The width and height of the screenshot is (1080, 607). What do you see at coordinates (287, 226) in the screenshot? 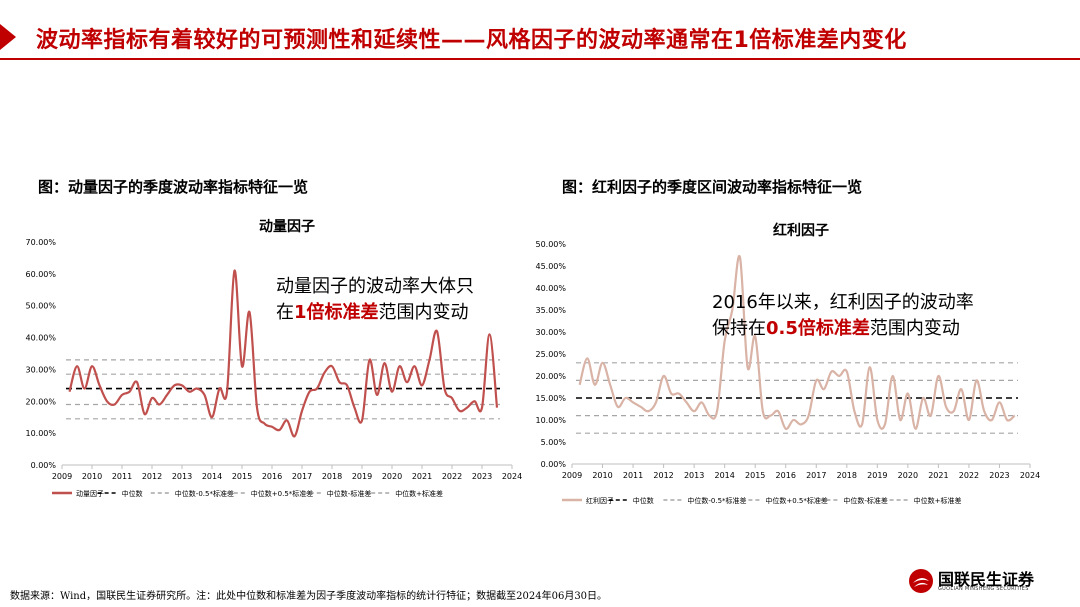
I see `chart-title: 动量因子` at bounding box center [287, 226].